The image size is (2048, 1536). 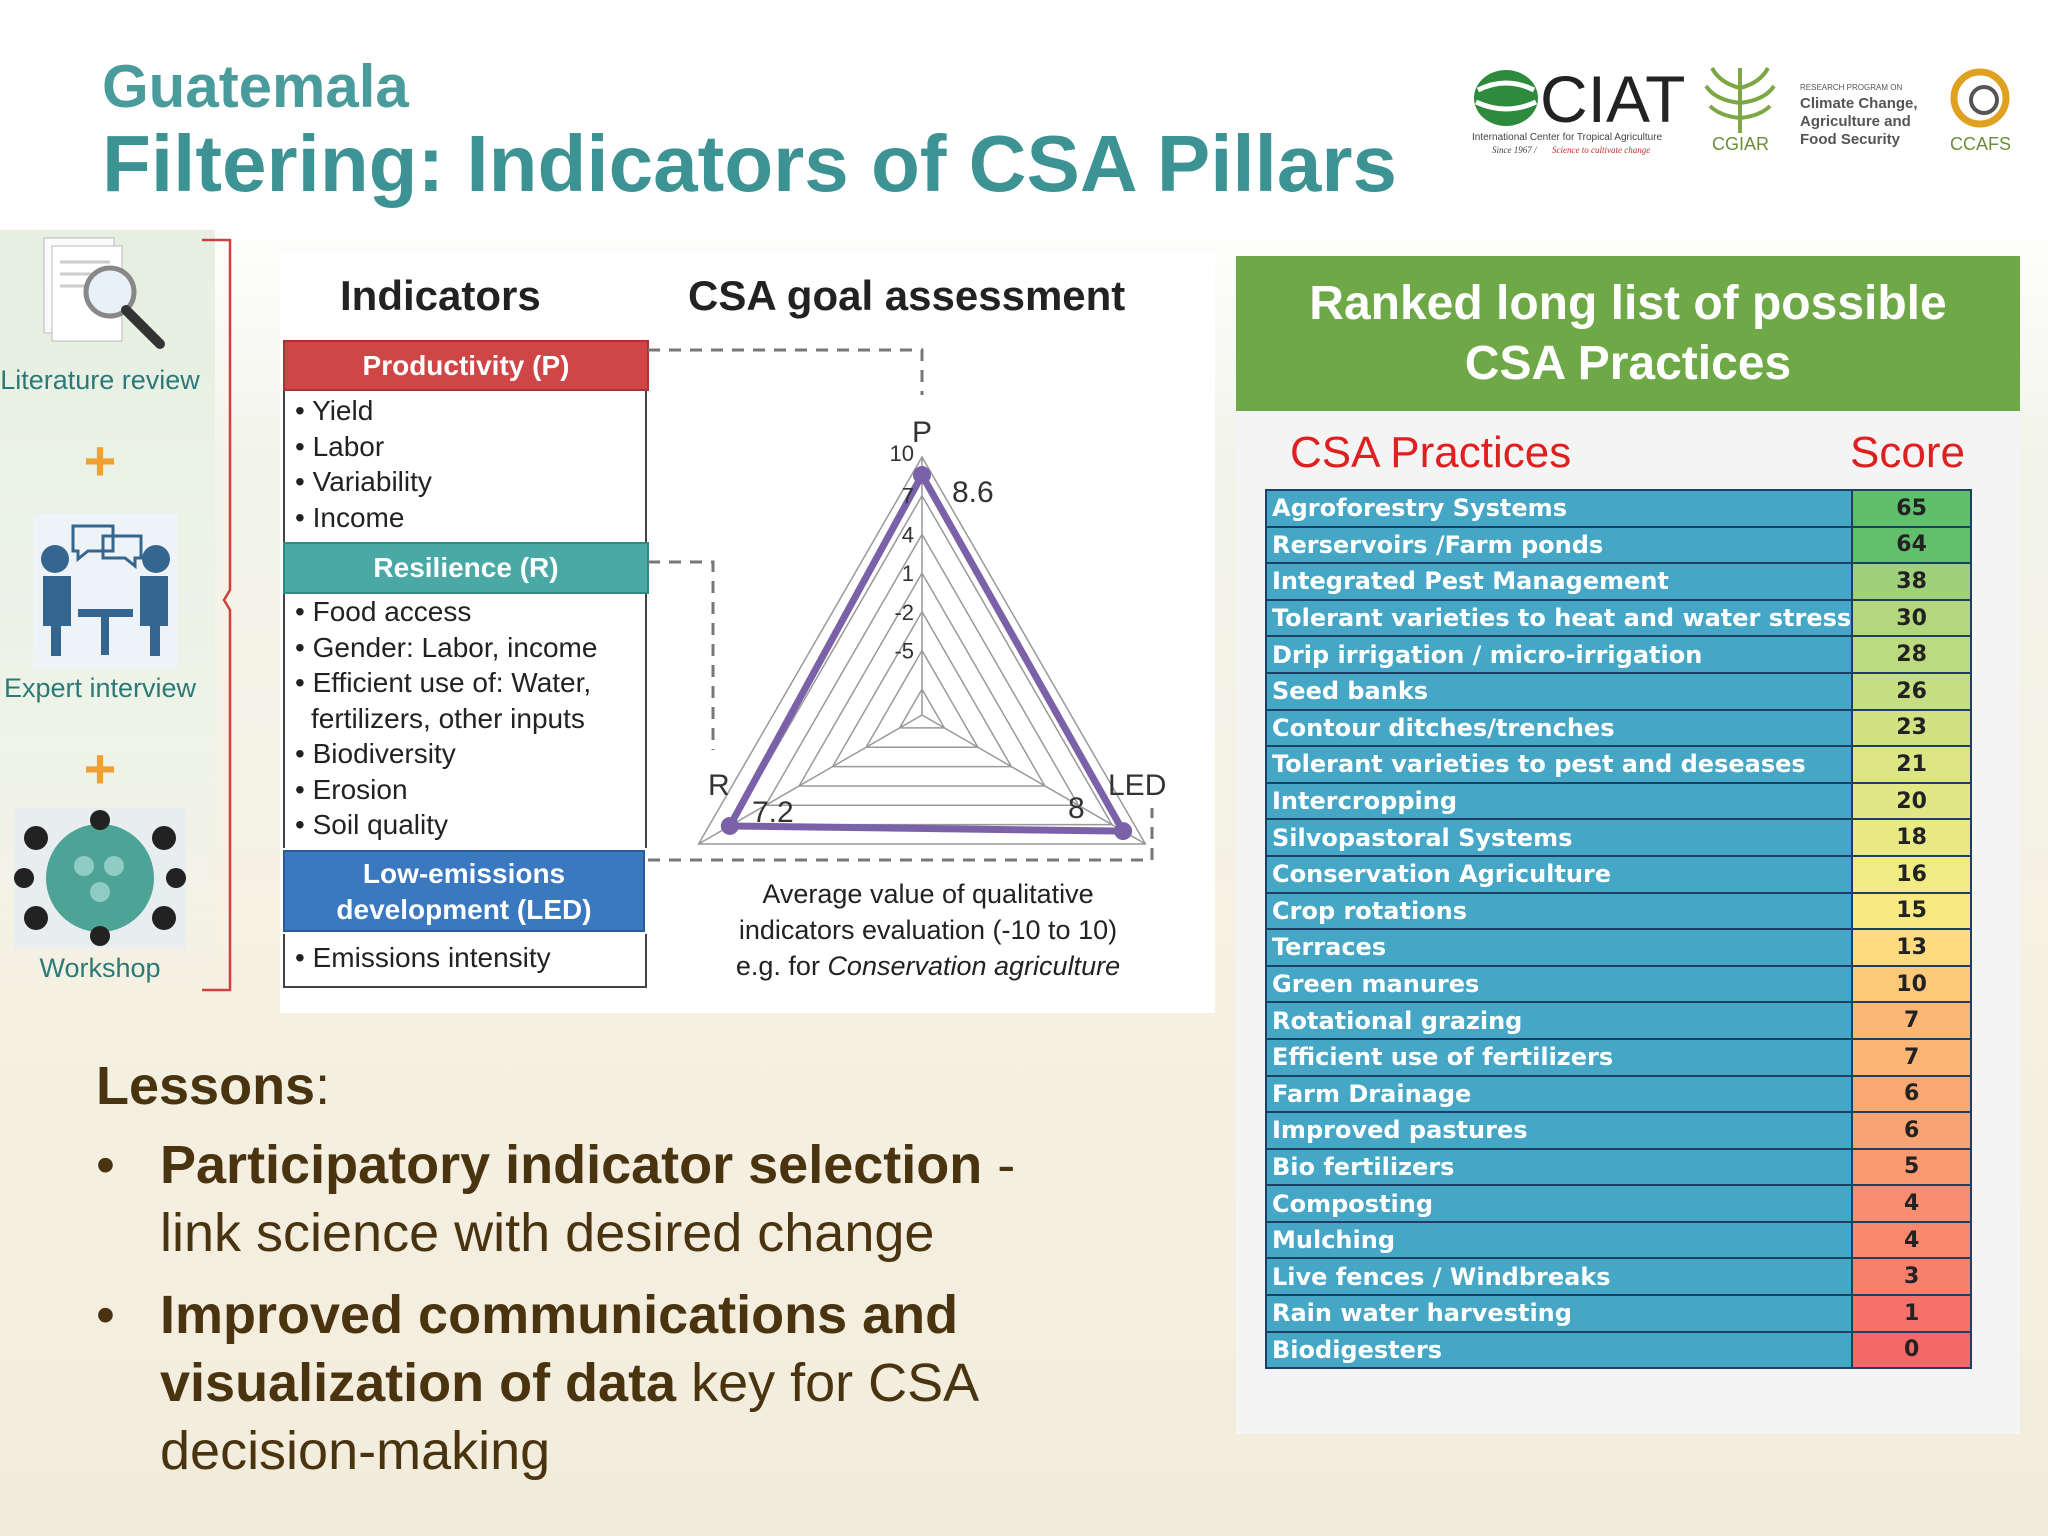 I want to click on practice-row: Composting 4, so click(x=1618, y=1203).